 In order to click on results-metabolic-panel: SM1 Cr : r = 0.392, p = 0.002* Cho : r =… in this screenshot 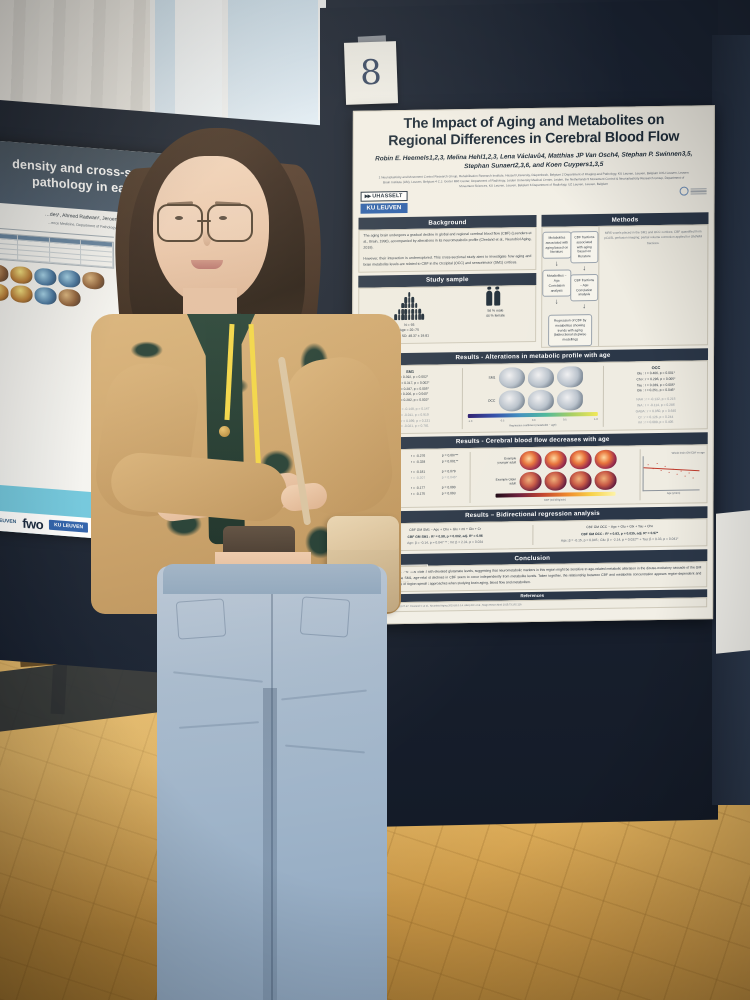, I will do `click(533, 397)`.